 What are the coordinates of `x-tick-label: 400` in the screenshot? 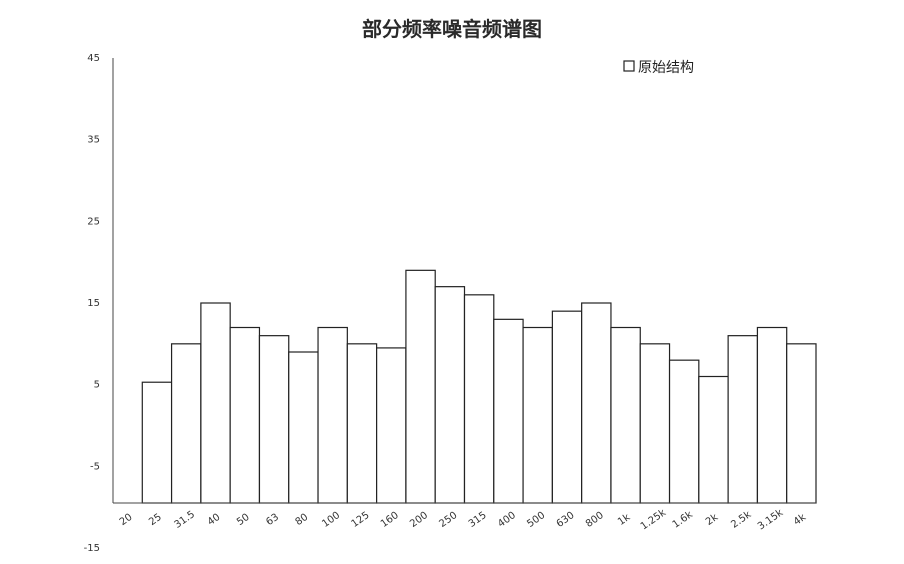 It's located at (507, 520).